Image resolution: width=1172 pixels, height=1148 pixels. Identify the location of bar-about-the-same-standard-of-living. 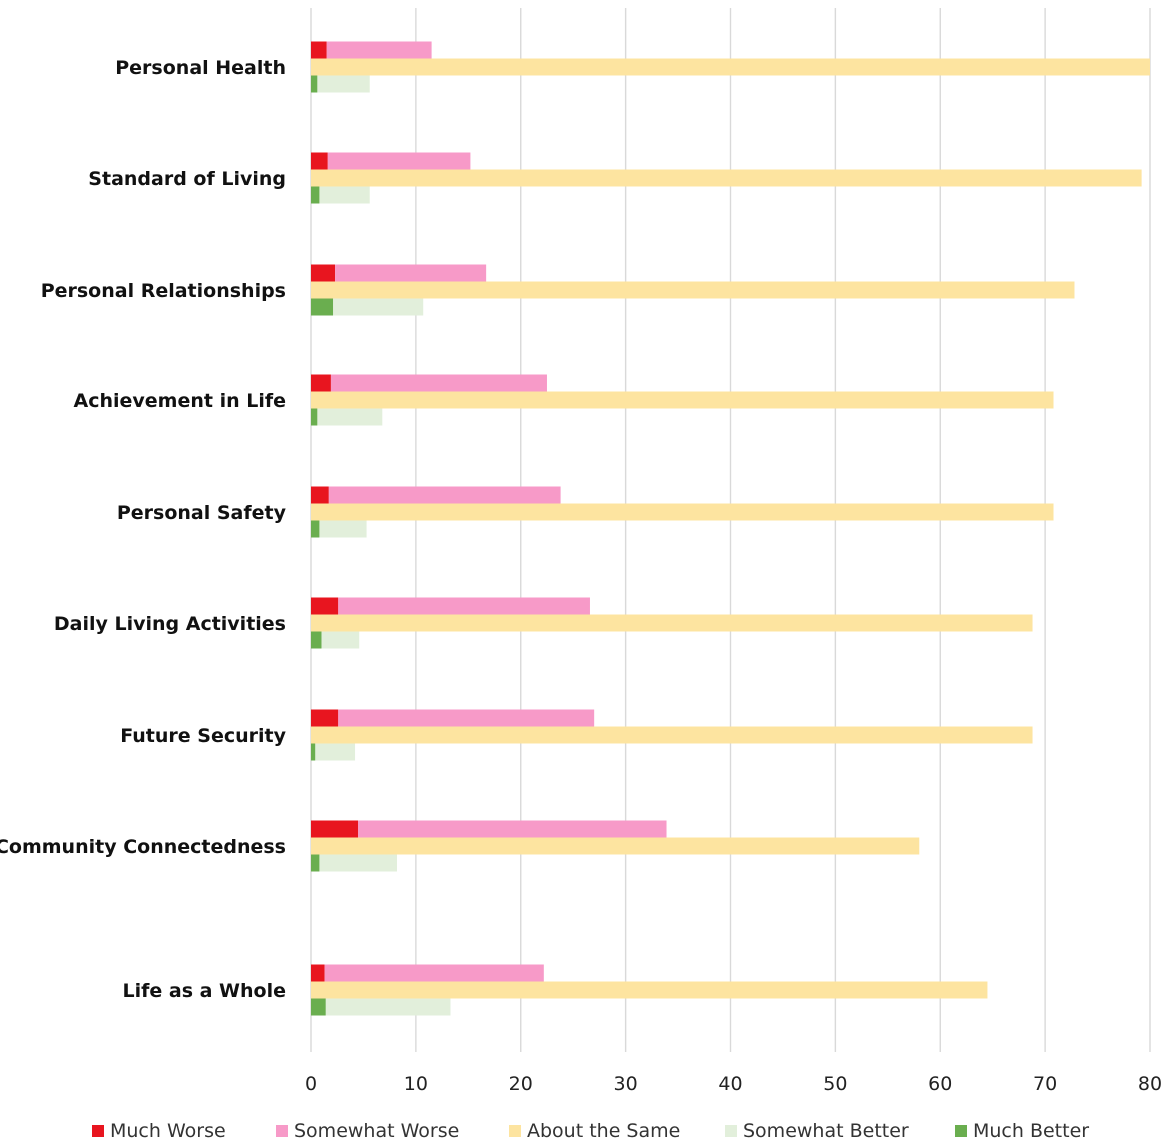
(726, 178).